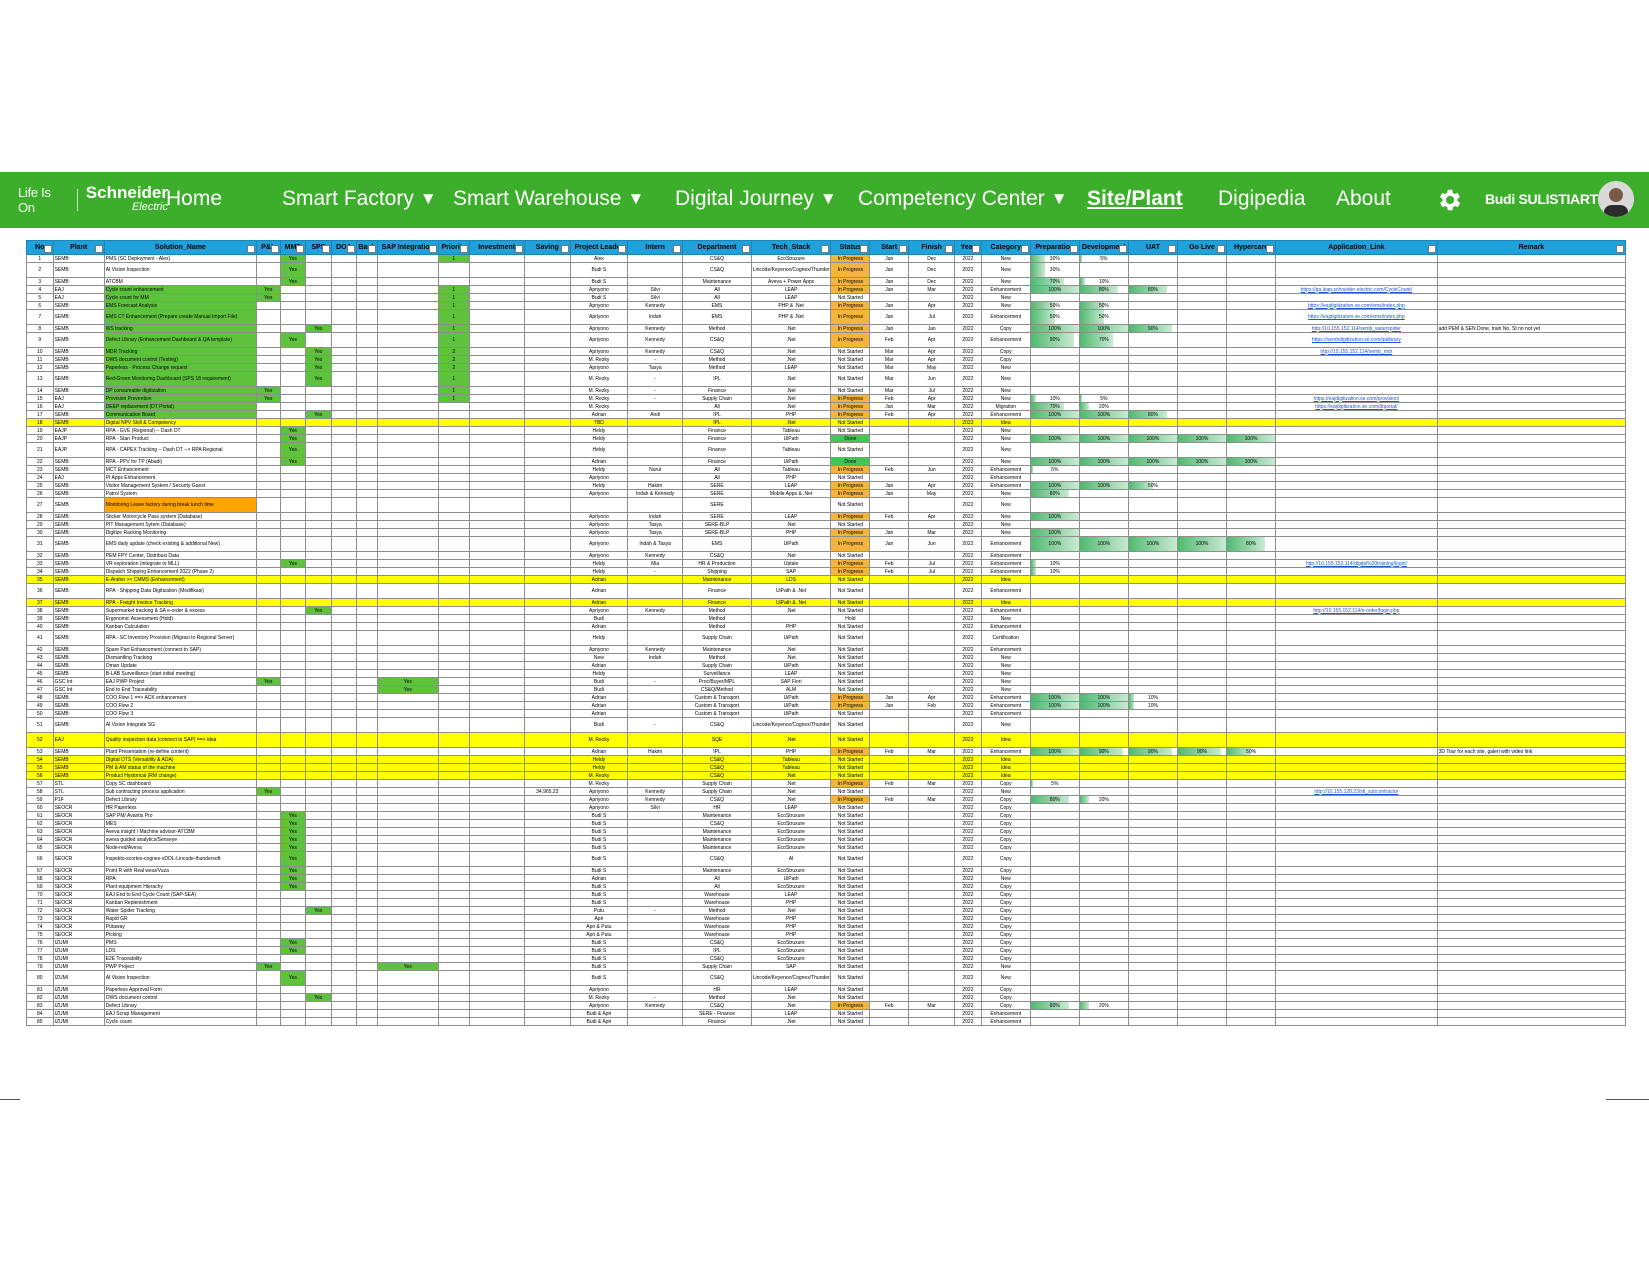 This screenshot has width=1649, height=1275. I want to click on col-header-year: Year, so click(968, 247).